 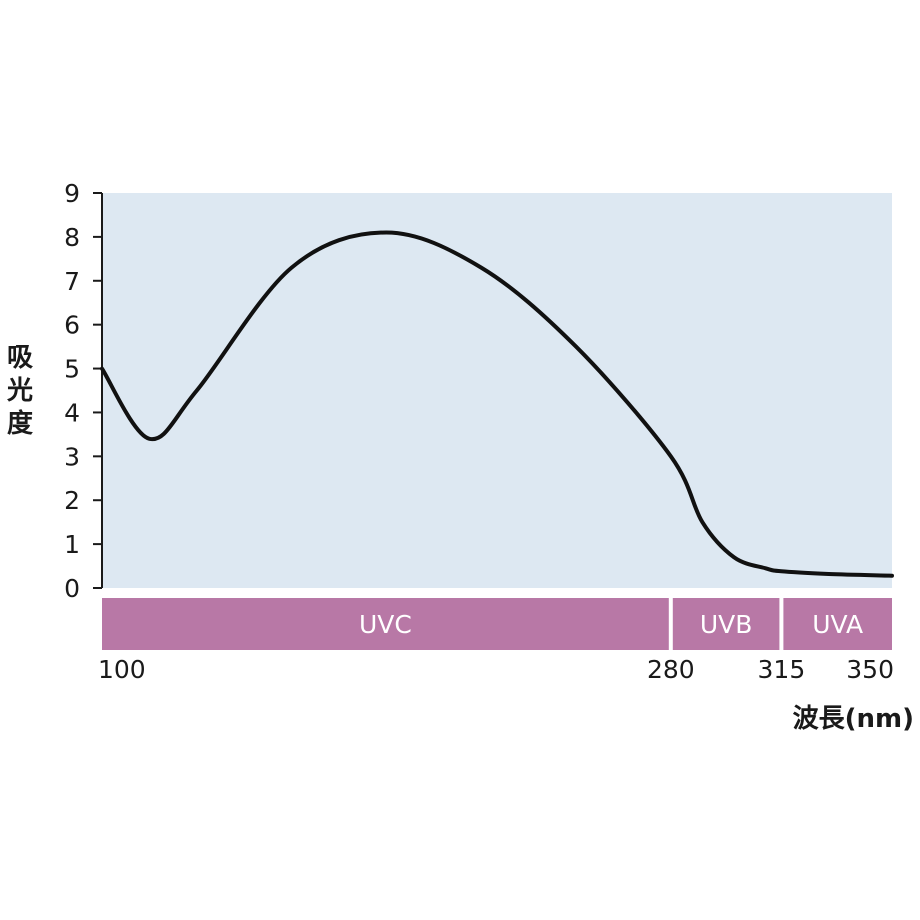 What do you see at coordinates (496, 669) in the screenshot?
I see `x-axis-ticks: 100 280 315 350` at bounding box center [496, 669].